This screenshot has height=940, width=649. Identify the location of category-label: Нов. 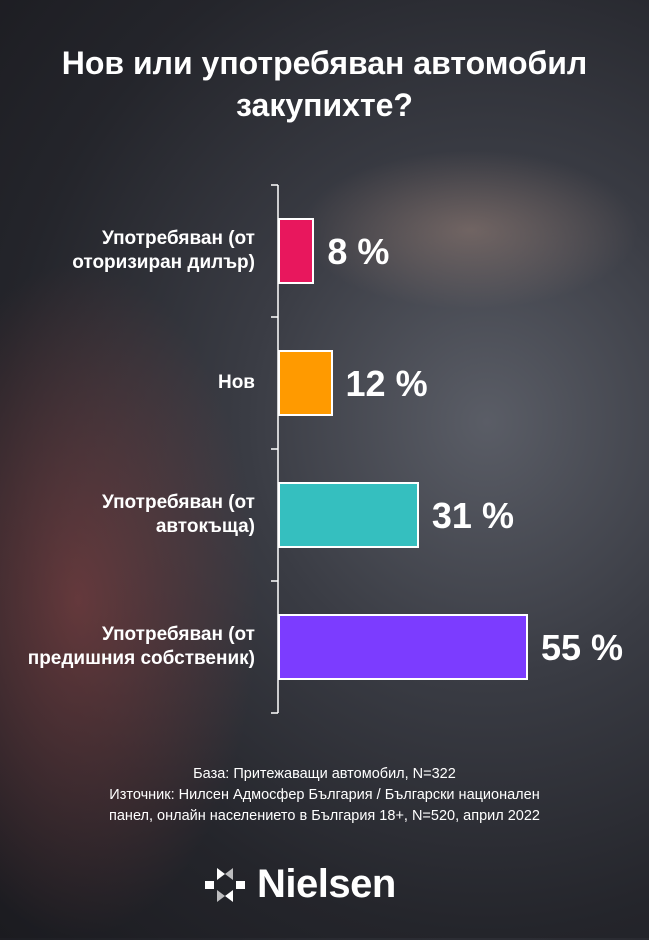
(236, 382).